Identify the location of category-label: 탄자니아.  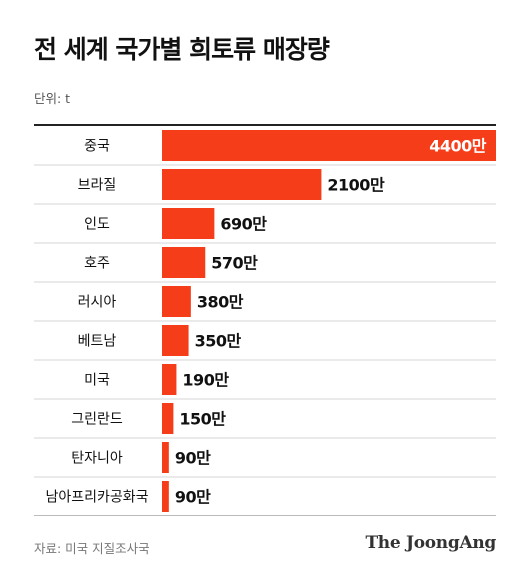
(97, 459).